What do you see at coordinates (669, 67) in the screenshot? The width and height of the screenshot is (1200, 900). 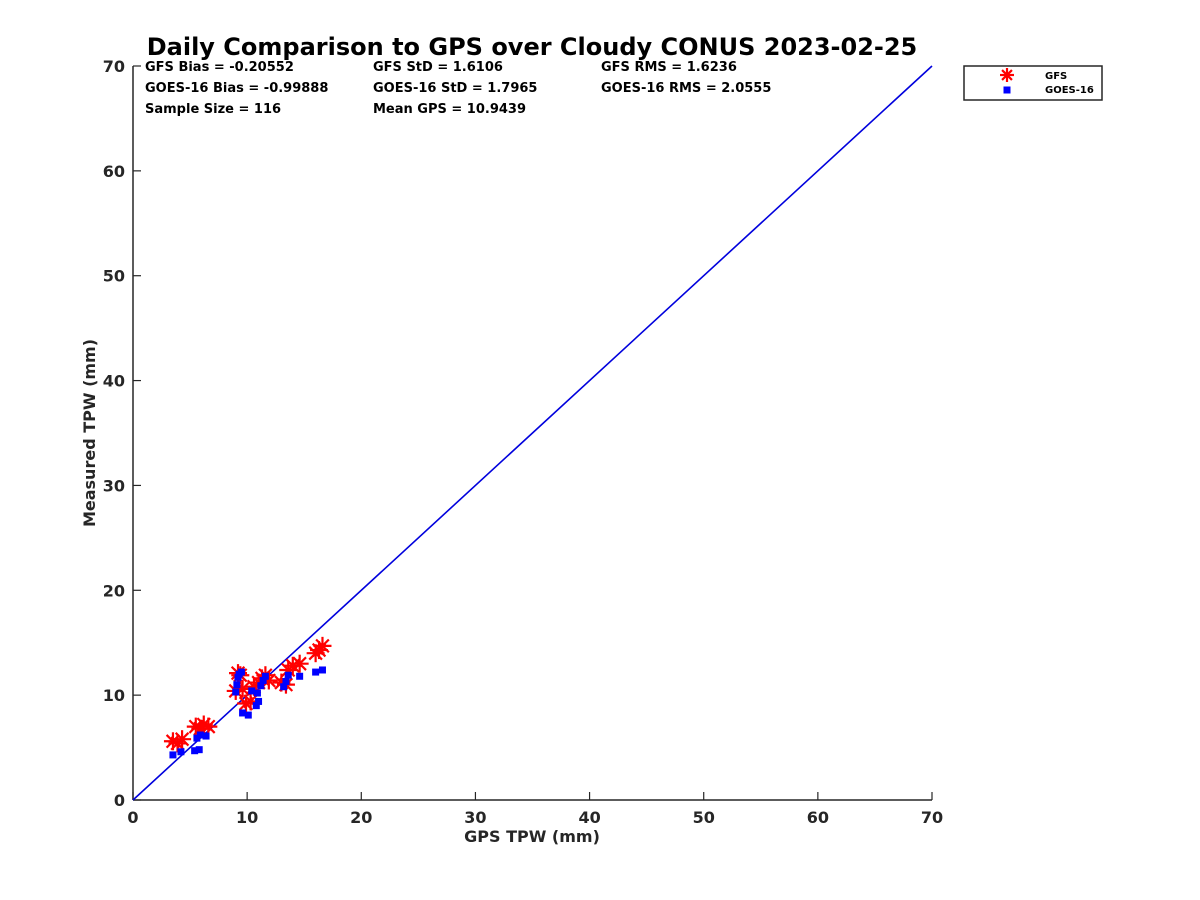 I see `gfs-rms-label: GFS RMS = 1.6236` at bounding box center [669, 67].